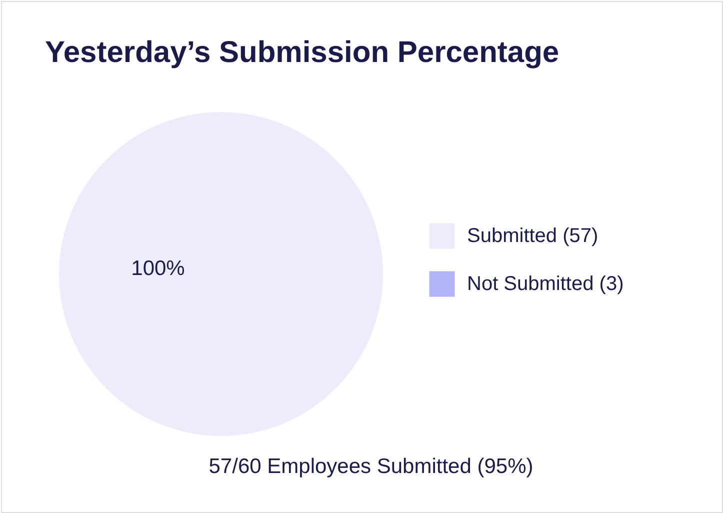  Describe the element at coordinates (532, 236) in the screenshot. I see `legend-label: Submitted (57)` at that location.